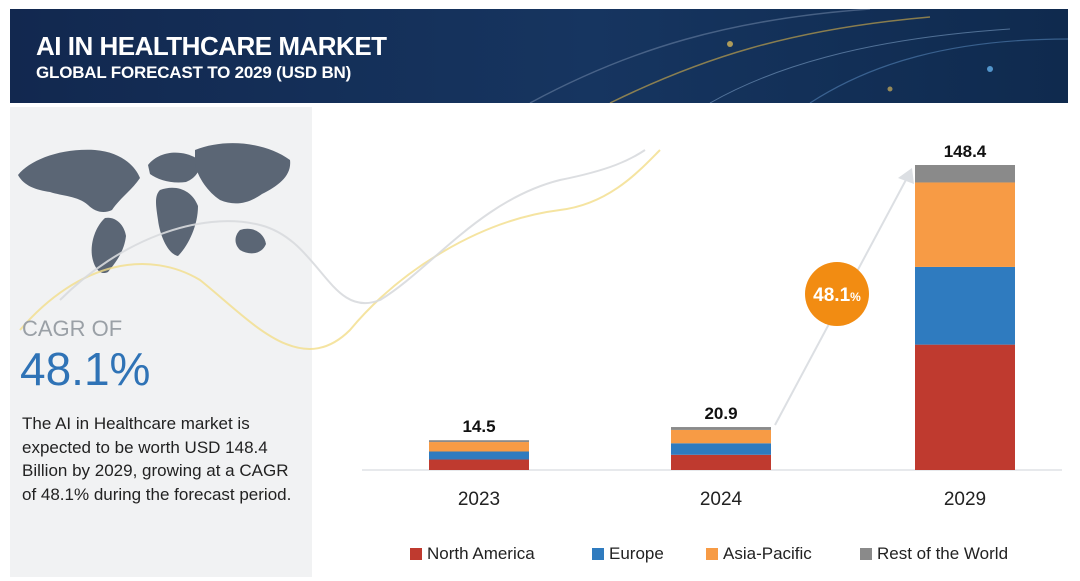 Image resolution: width=1080 pixels, height=581 pixels. What do you see at coordinates (481, 553) in the screenshot?
I see `legend-label: North America` at bounding box center [481, 553].